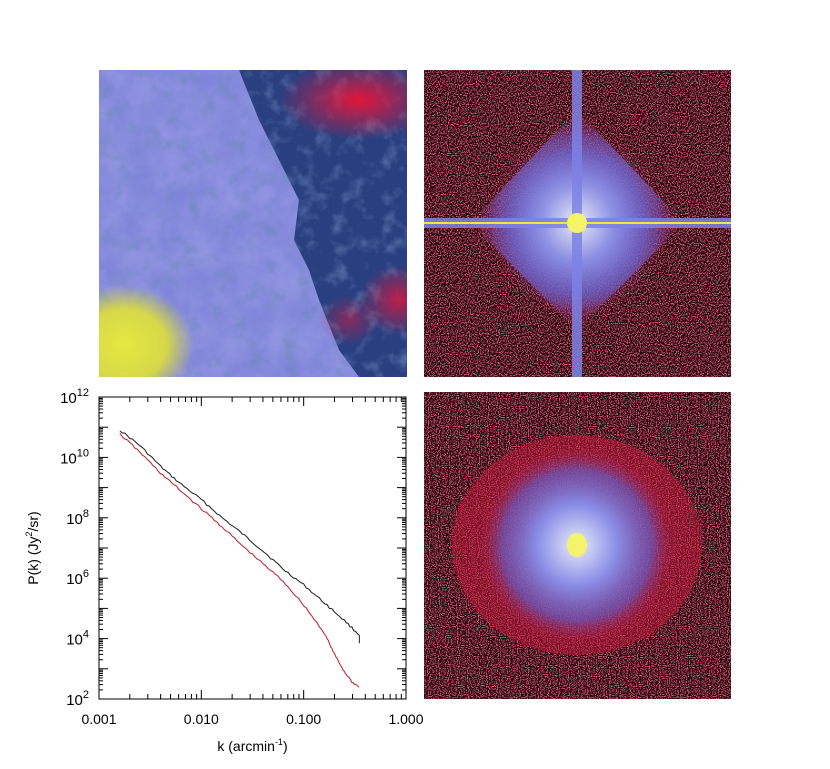 Image resolution: width=830 pixels, height=769 pixels. Describe the element at coordinates (74, 397) in the screenshot. I see `y-tick-label: 10¹²` at that location.